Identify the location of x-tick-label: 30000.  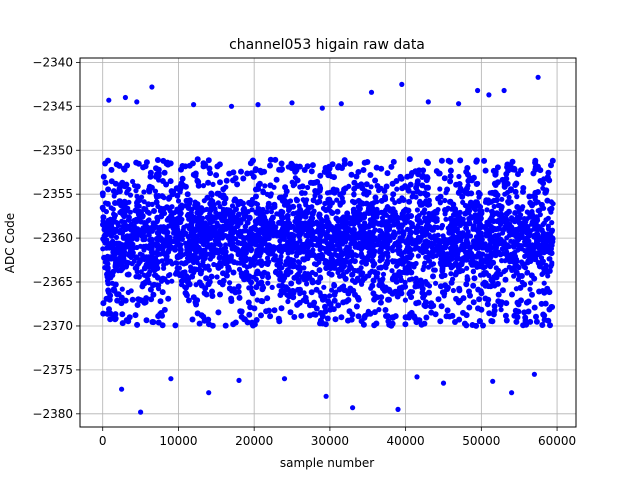
(330, 441).